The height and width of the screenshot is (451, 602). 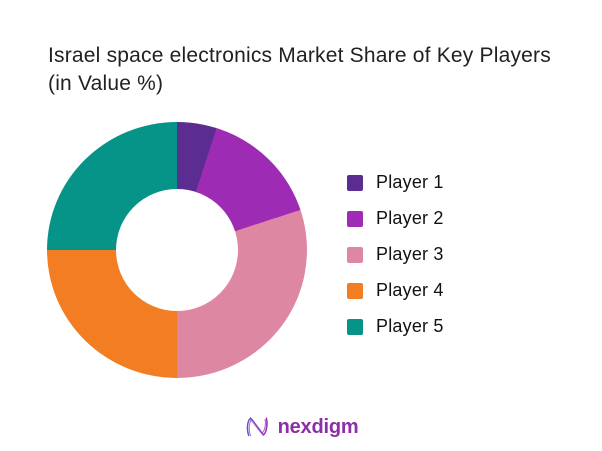 What do you see at coordinates (355, 326) in the screenshot?
I see `legend-swatch-player-5-icon` at bounding box center [355, 326].